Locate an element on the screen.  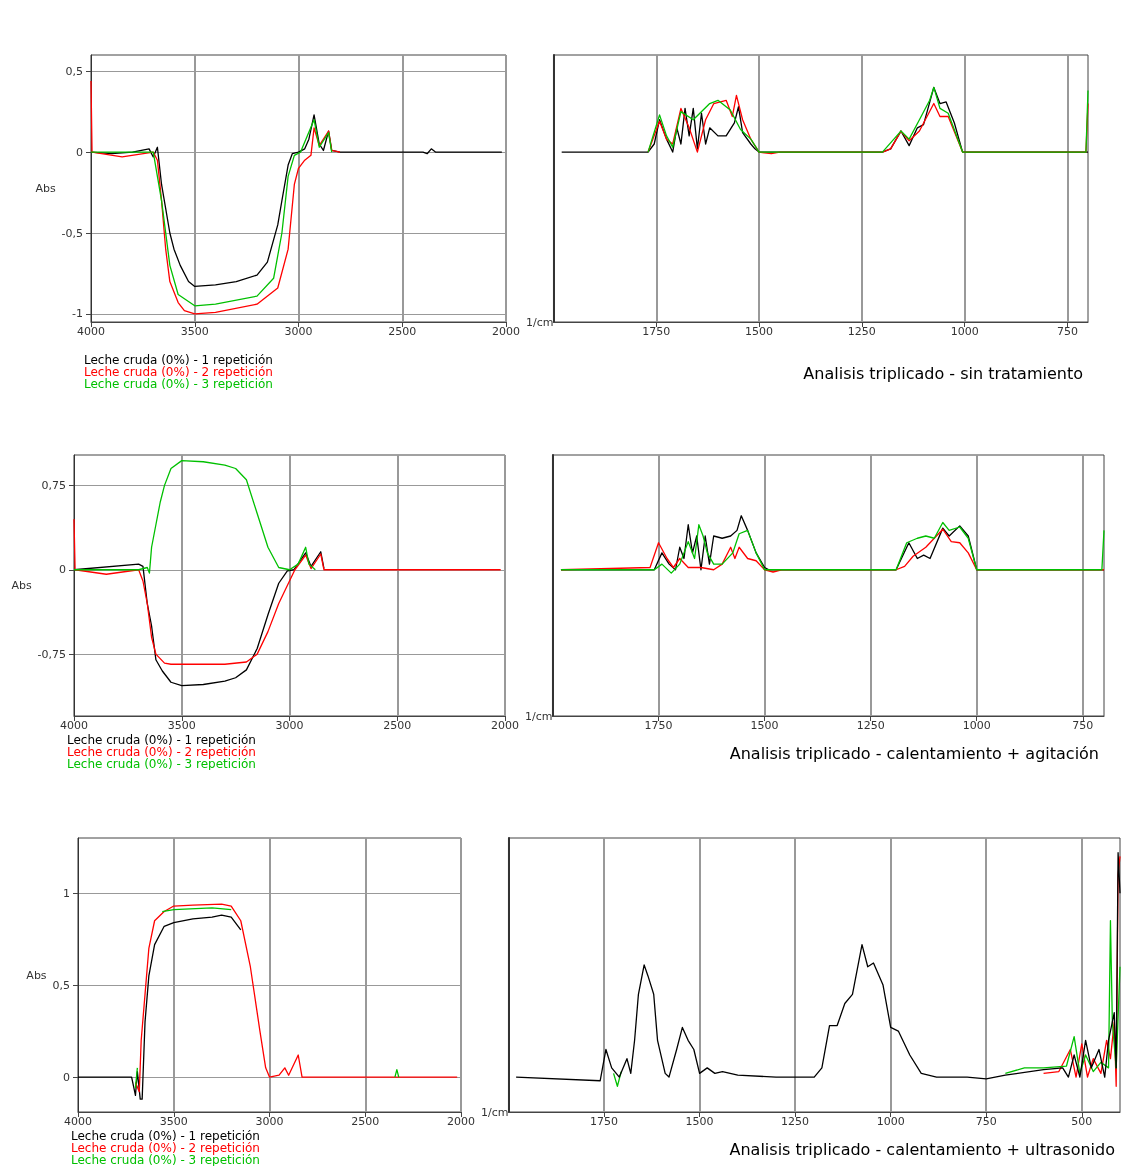
y-tick-label: -1 is located at coordinates (77, 314).